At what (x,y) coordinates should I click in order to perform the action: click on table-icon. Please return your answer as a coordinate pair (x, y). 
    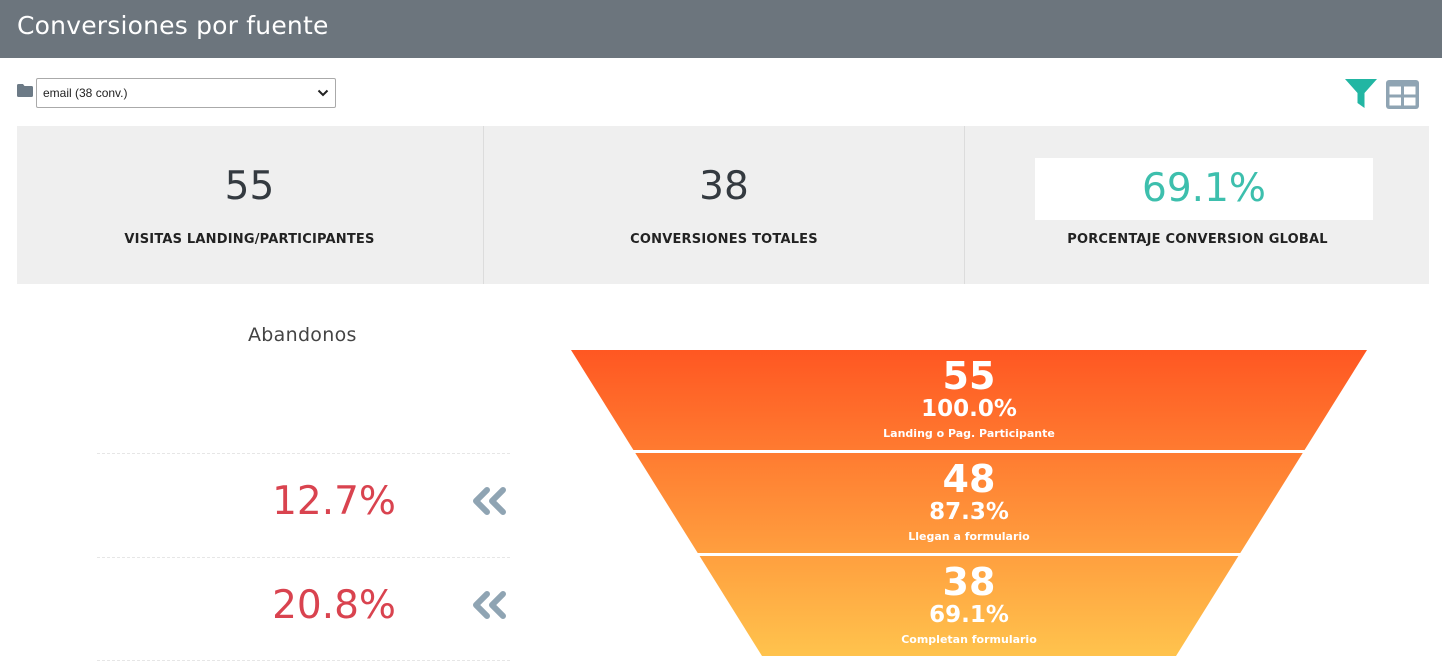
    Looking at the image, I should click on (1402, 94).